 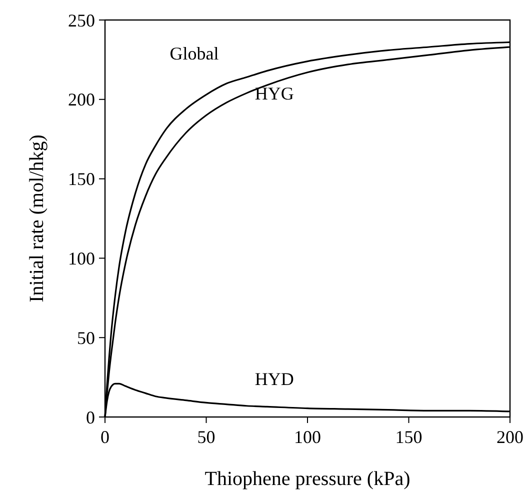 What do you see at coordinates (408, 437) in the screenshot?
I see `x-tick-label: 150` at bounding box center [408, 437].